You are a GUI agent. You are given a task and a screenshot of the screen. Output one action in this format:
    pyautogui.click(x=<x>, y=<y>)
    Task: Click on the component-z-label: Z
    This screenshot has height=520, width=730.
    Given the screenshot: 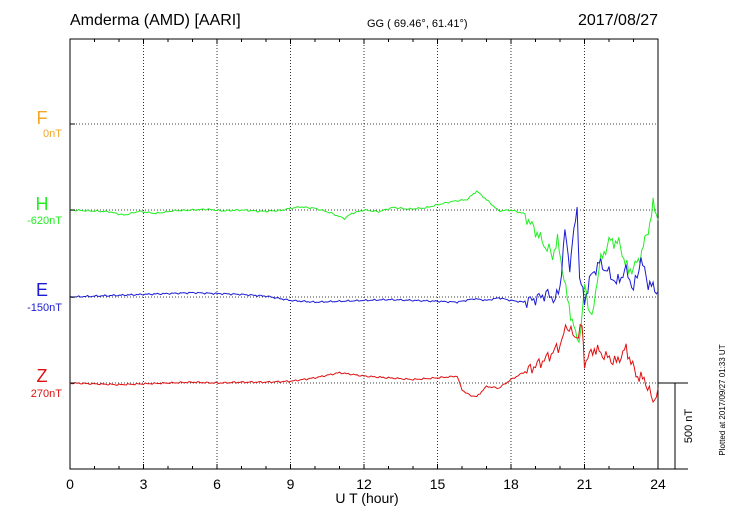 What is the action you would take?
    pyautogui.click(x=42, y=376)
    